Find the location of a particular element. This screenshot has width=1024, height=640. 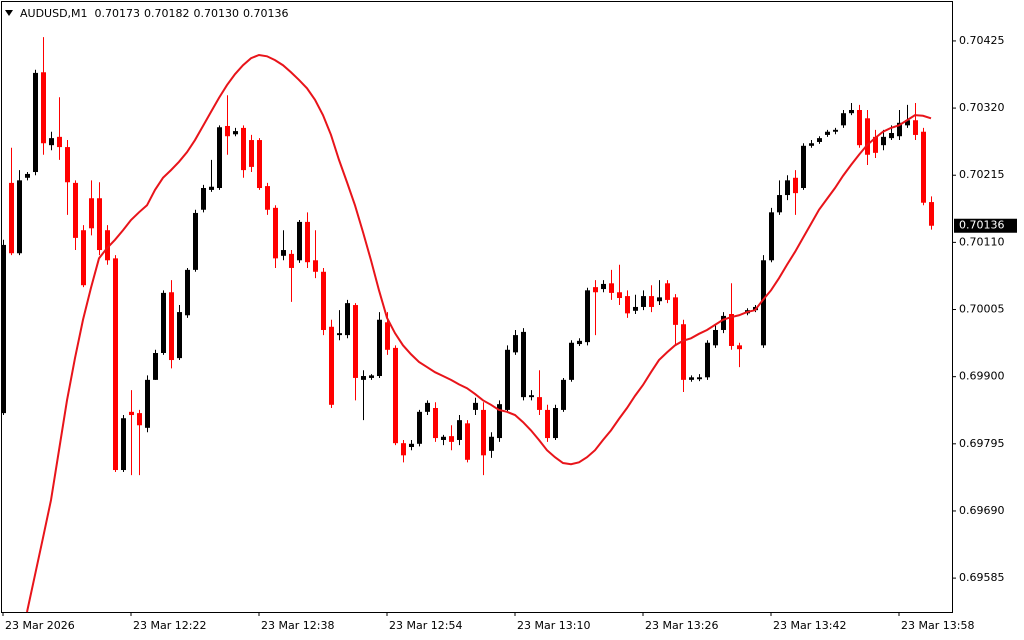

y-tick-label: 0.70425 is located at coordinates (982, 40).